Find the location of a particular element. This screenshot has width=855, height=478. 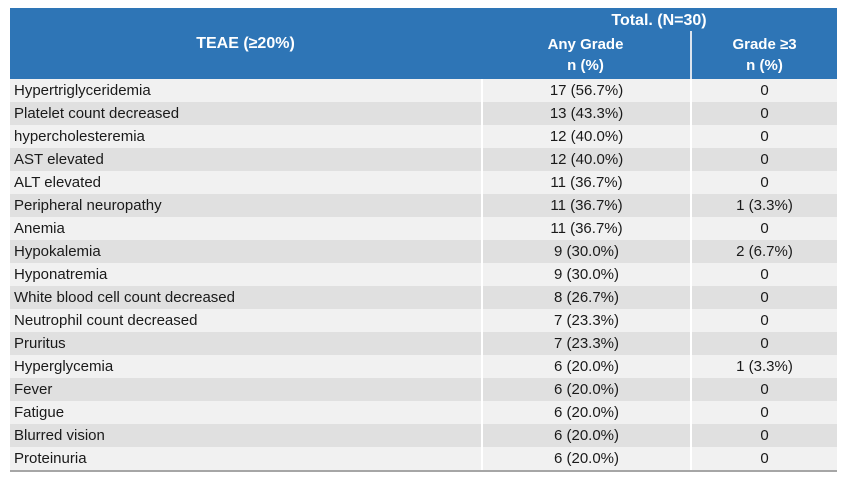

teae-name-cell: AST elevated is located at coordinates (59, 159).